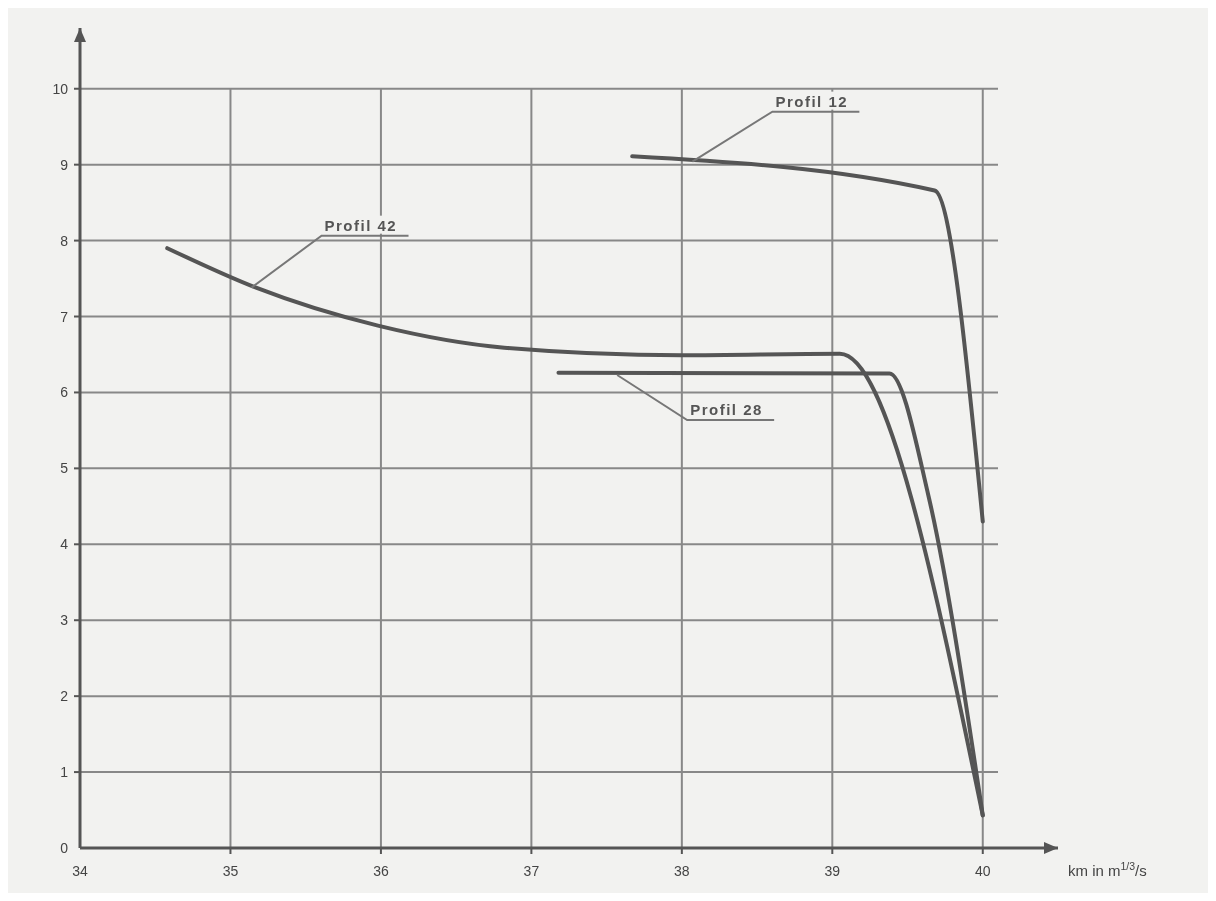  Describe the element at coordinates (531, 871) in the screenshot. I see `x-tick-label: 37` at that location.